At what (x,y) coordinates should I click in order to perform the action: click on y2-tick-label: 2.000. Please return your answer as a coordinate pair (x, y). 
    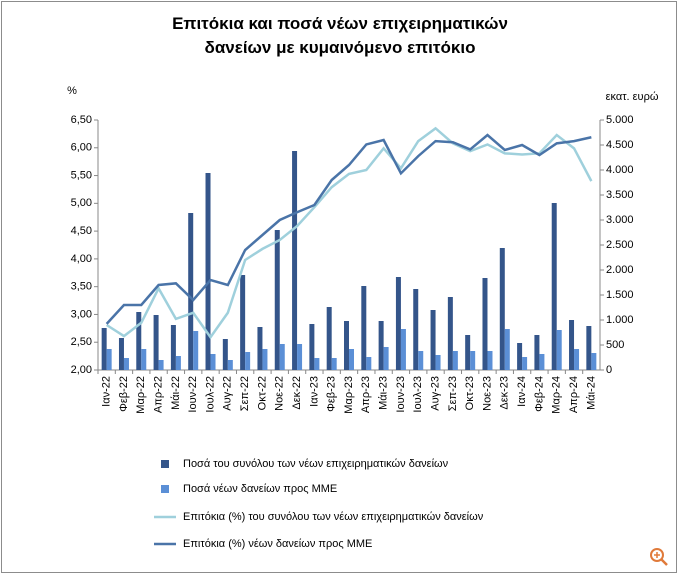
    Looking at the image, I should click on (620, 270).